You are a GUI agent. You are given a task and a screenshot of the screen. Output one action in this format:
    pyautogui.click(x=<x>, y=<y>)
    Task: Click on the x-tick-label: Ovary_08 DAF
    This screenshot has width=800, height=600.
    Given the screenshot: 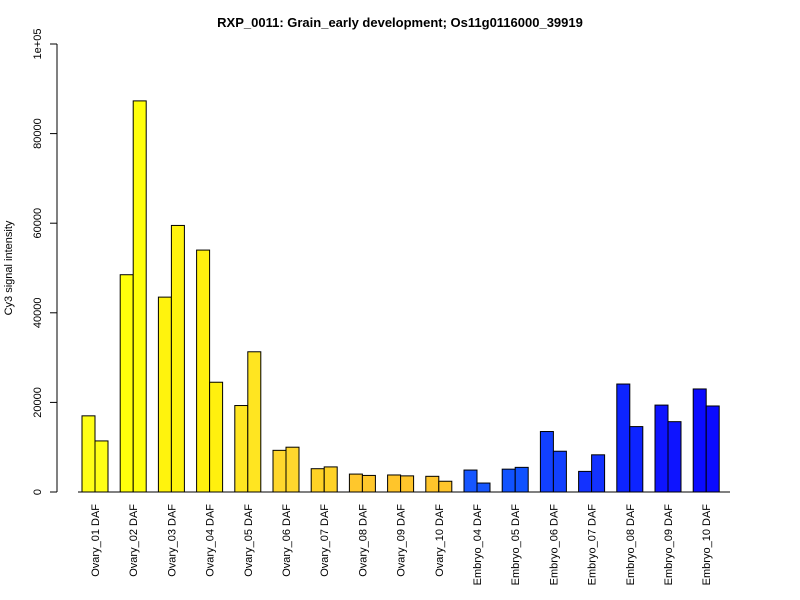 What is the action you would take?
    pyautogui.click(x=363, y=540)
    